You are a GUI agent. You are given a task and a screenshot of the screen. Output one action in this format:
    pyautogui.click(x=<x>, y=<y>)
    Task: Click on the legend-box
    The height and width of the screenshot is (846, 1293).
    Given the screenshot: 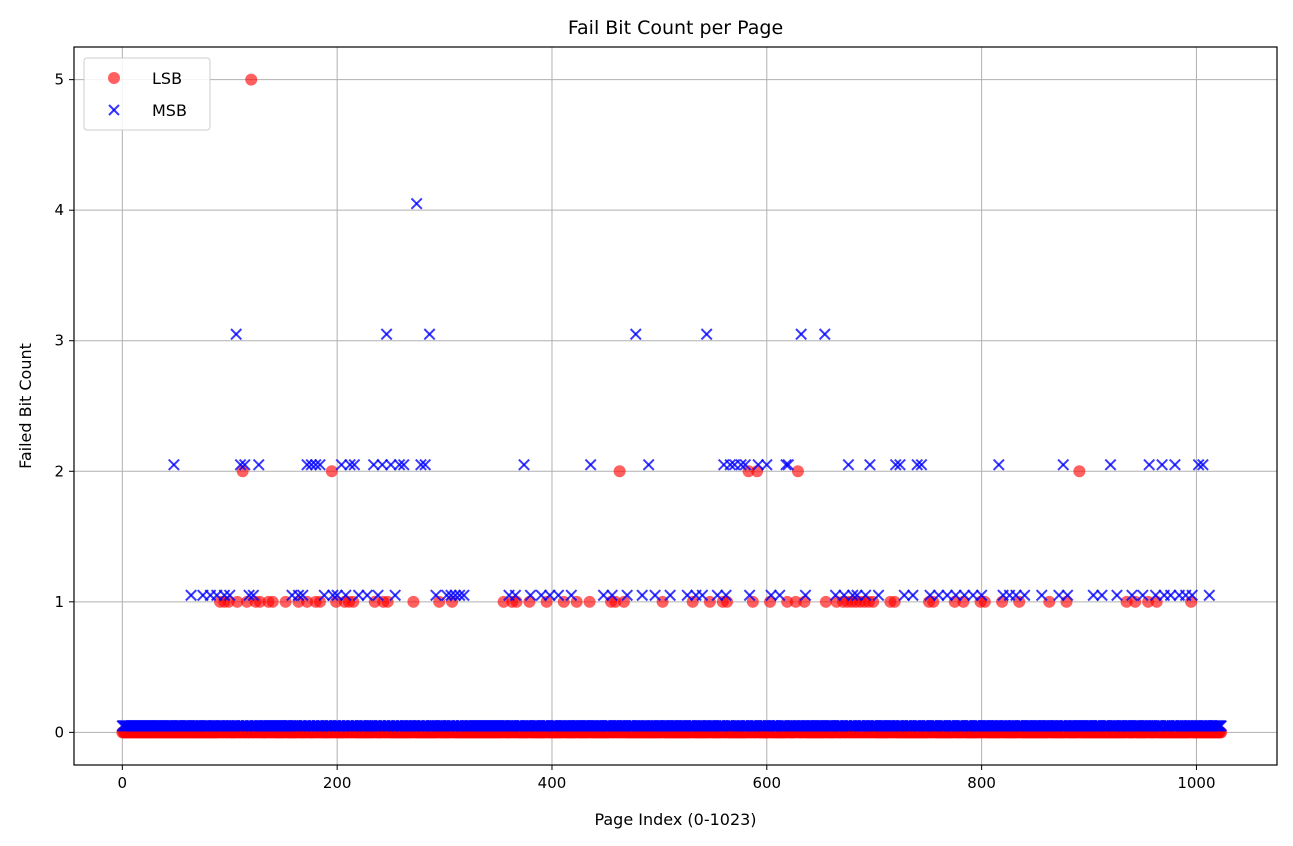 What is the action you would take?
    pyautogui.click(x=147, y=94)
    